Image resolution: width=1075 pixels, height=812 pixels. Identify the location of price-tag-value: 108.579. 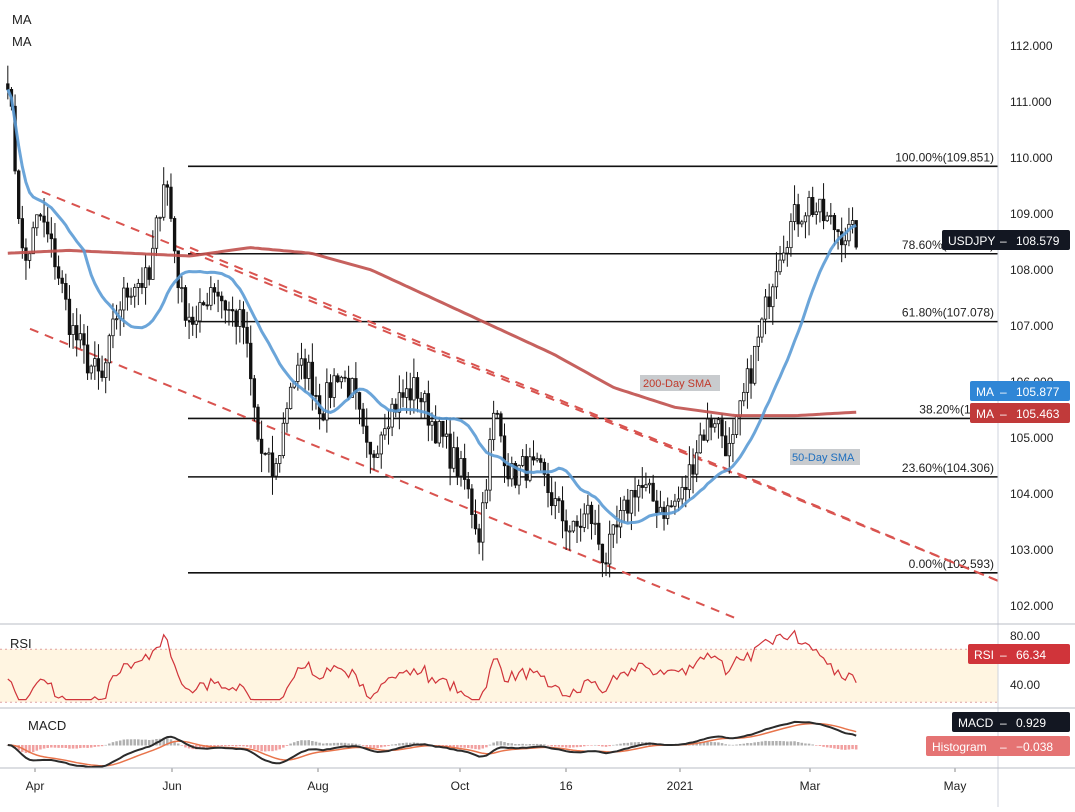
(1038, 241).